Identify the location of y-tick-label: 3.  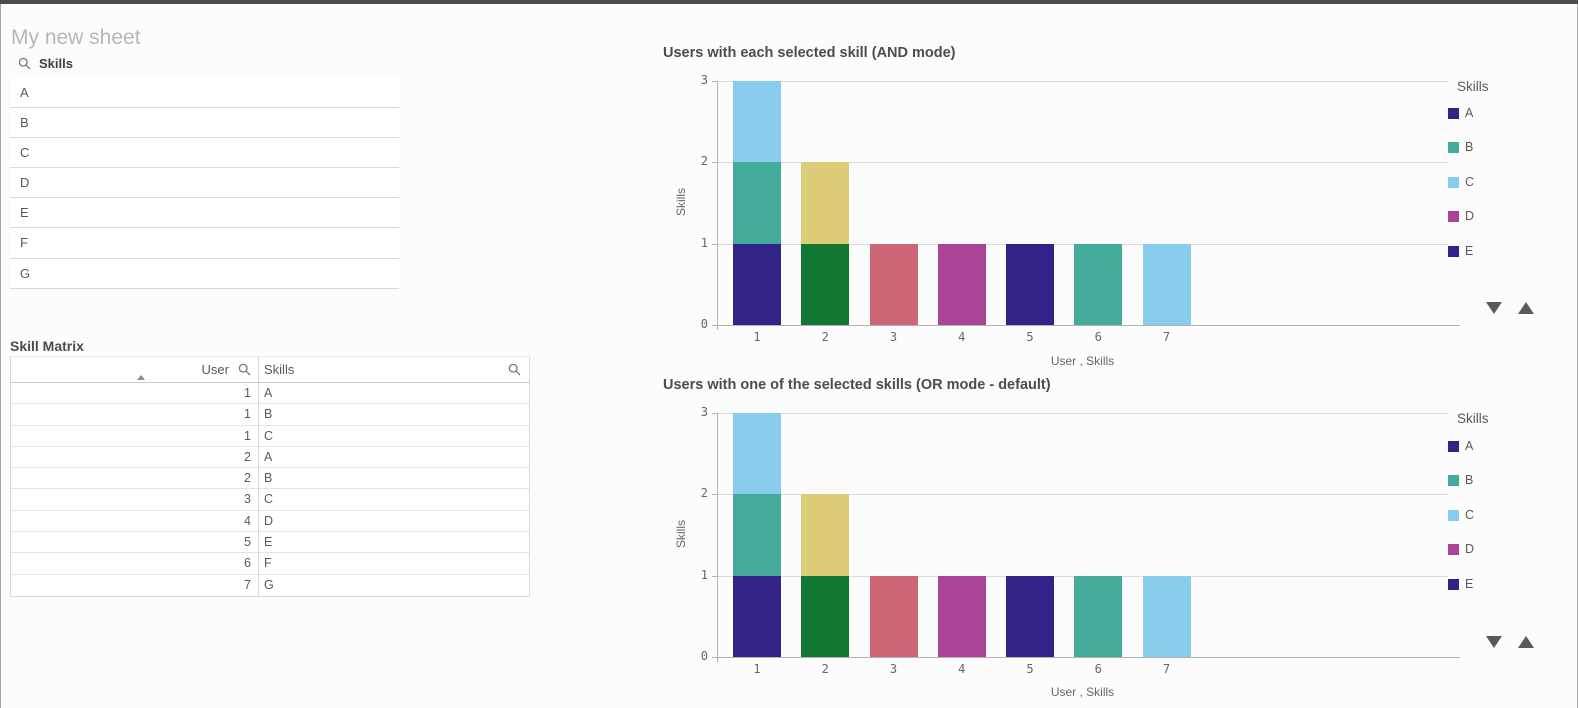
(704, 80).